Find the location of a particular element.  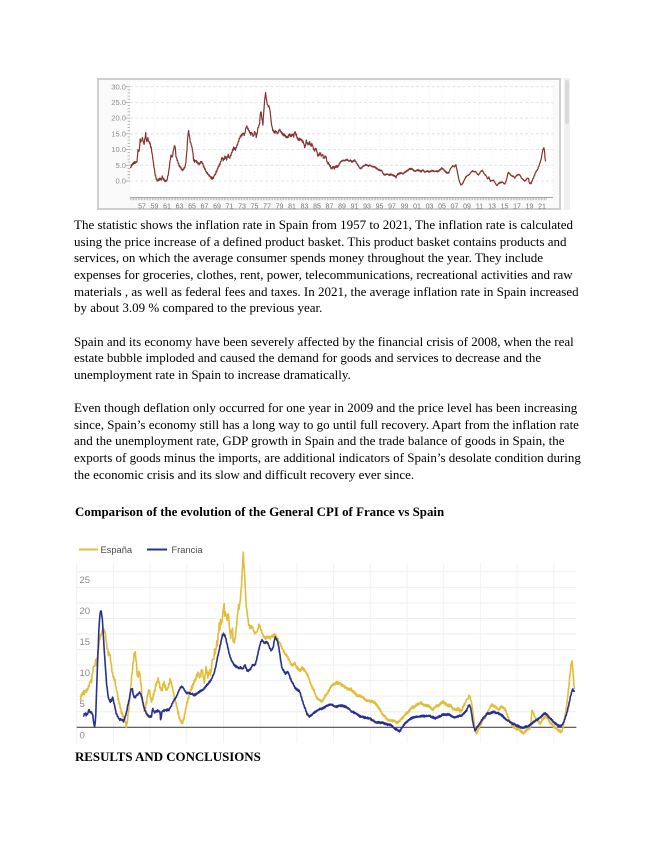

svg-text: 20 is located at coordinates (85, 611).